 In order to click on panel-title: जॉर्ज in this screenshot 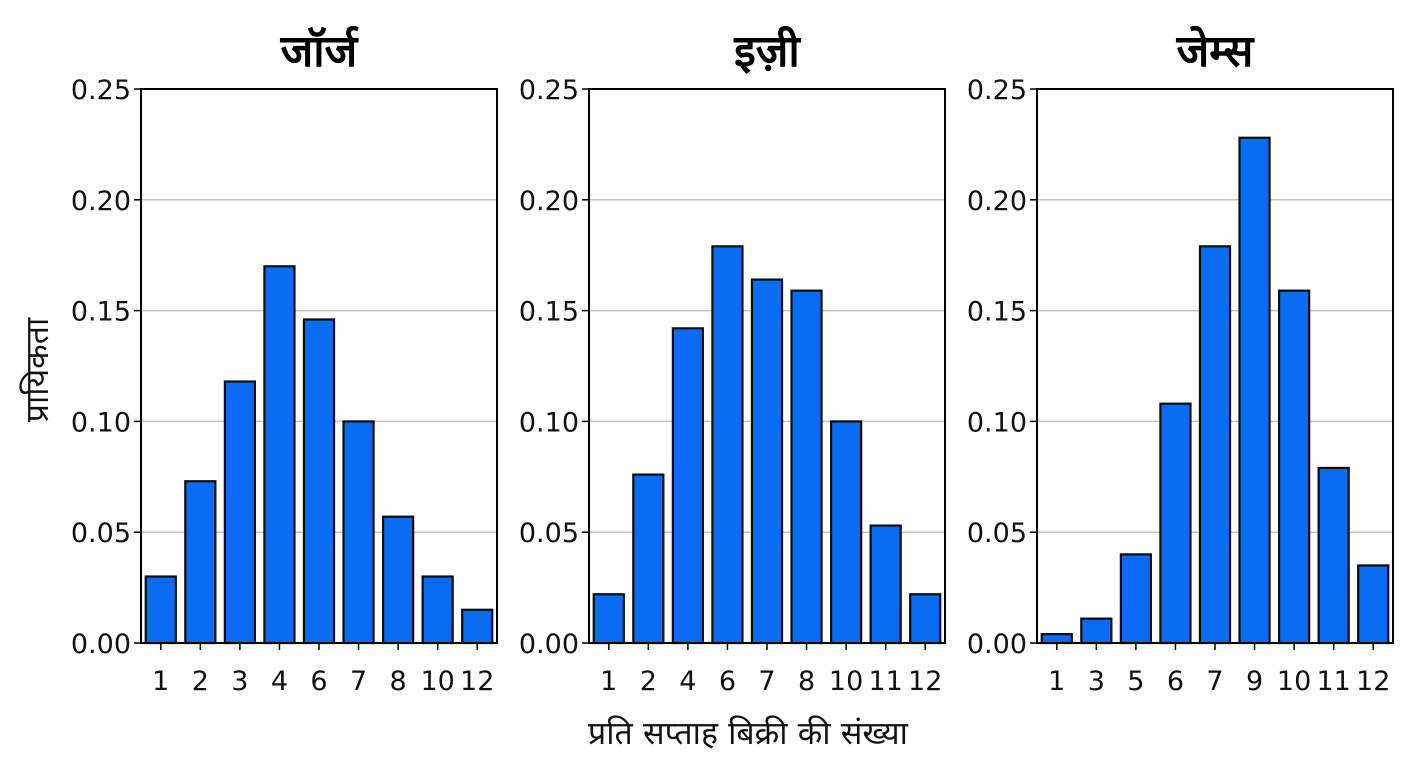, I will do `click(320, 51)`.